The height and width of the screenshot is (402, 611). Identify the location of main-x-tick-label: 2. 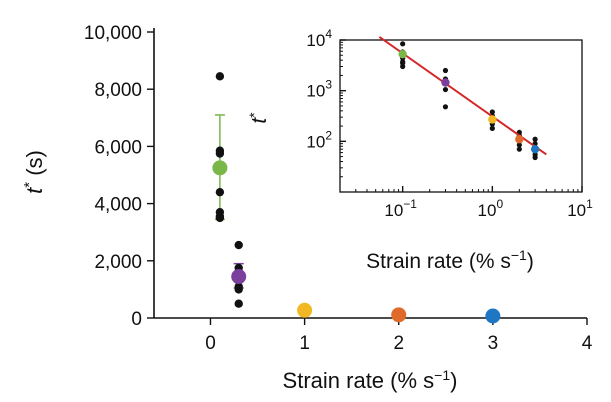
(398, 343).